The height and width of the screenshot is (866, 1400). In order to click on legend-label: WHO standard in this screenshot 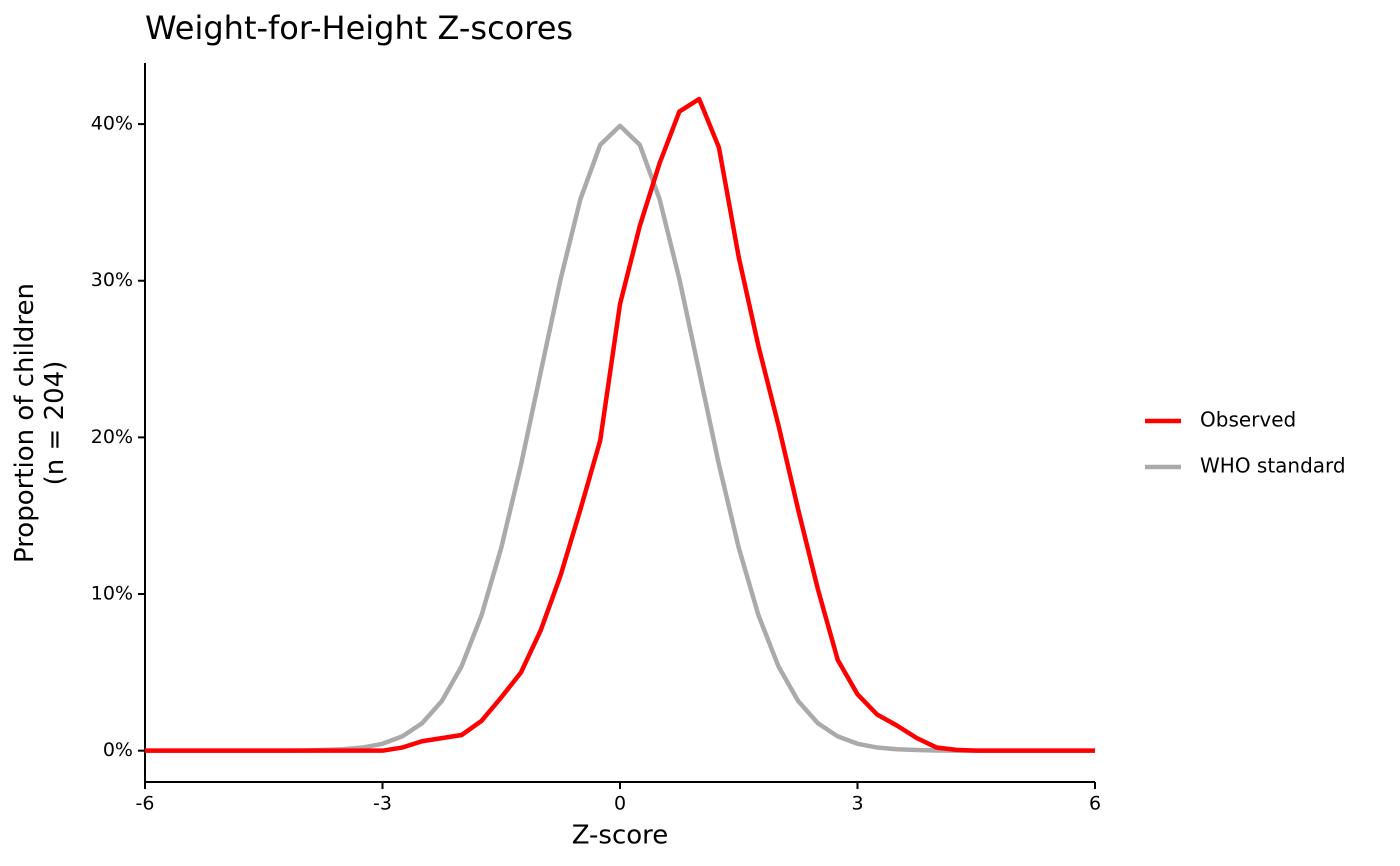, I will do `click(1273, 466)`.